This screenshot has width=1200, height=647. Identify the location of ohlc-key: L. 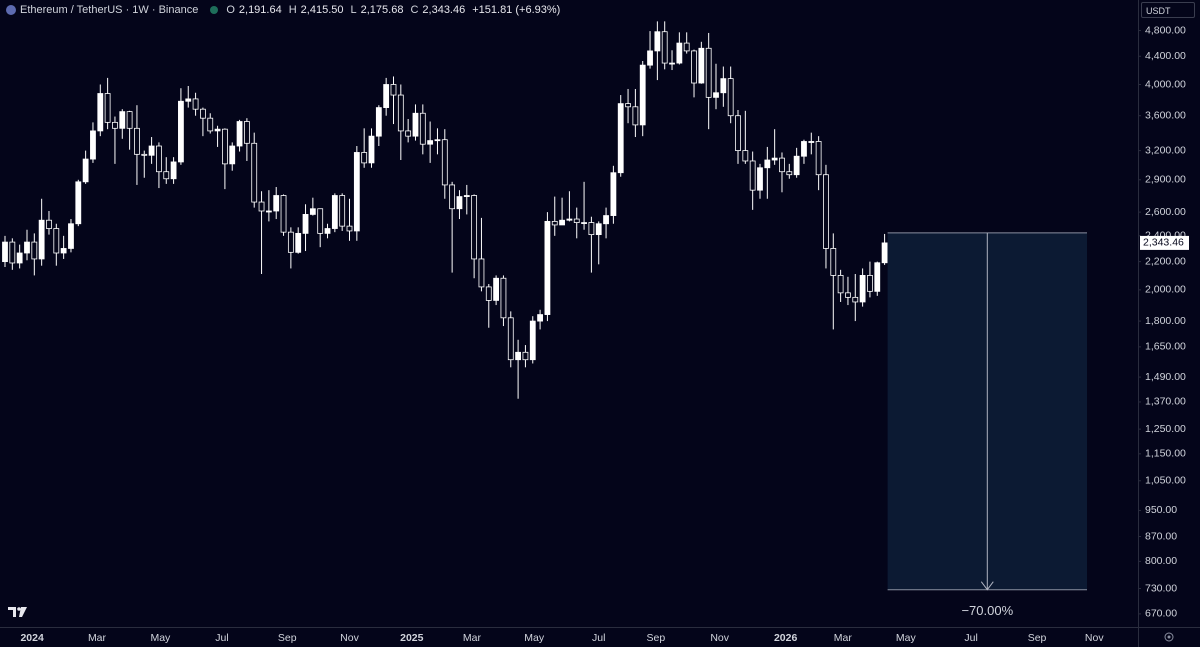
(353, 10).